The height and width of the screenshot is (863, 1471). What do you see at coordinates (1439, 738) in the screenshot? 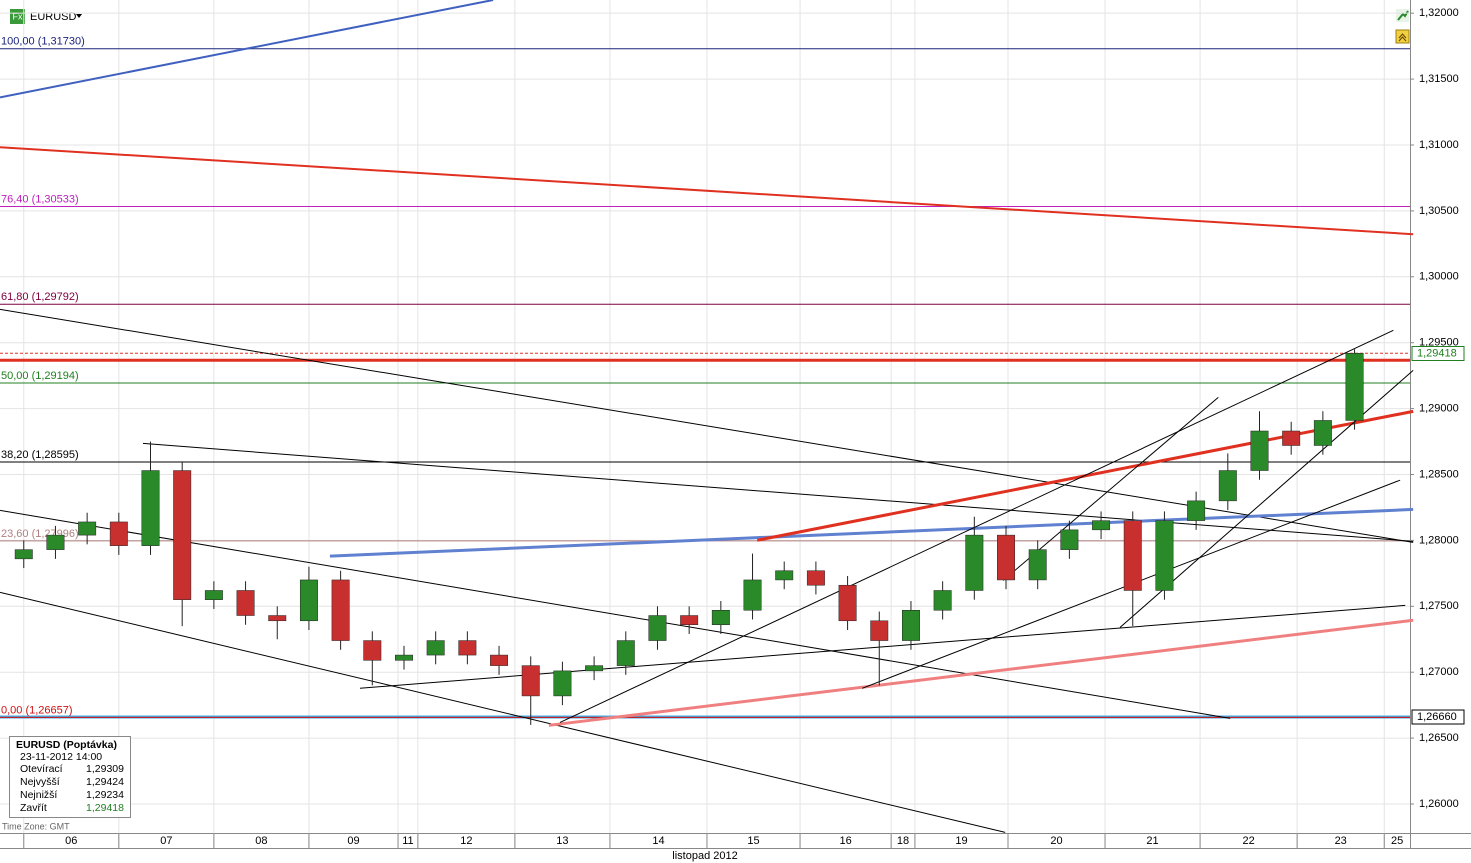
I see `y-tick-label: 1,26500` at bounding box center [1439, 738].